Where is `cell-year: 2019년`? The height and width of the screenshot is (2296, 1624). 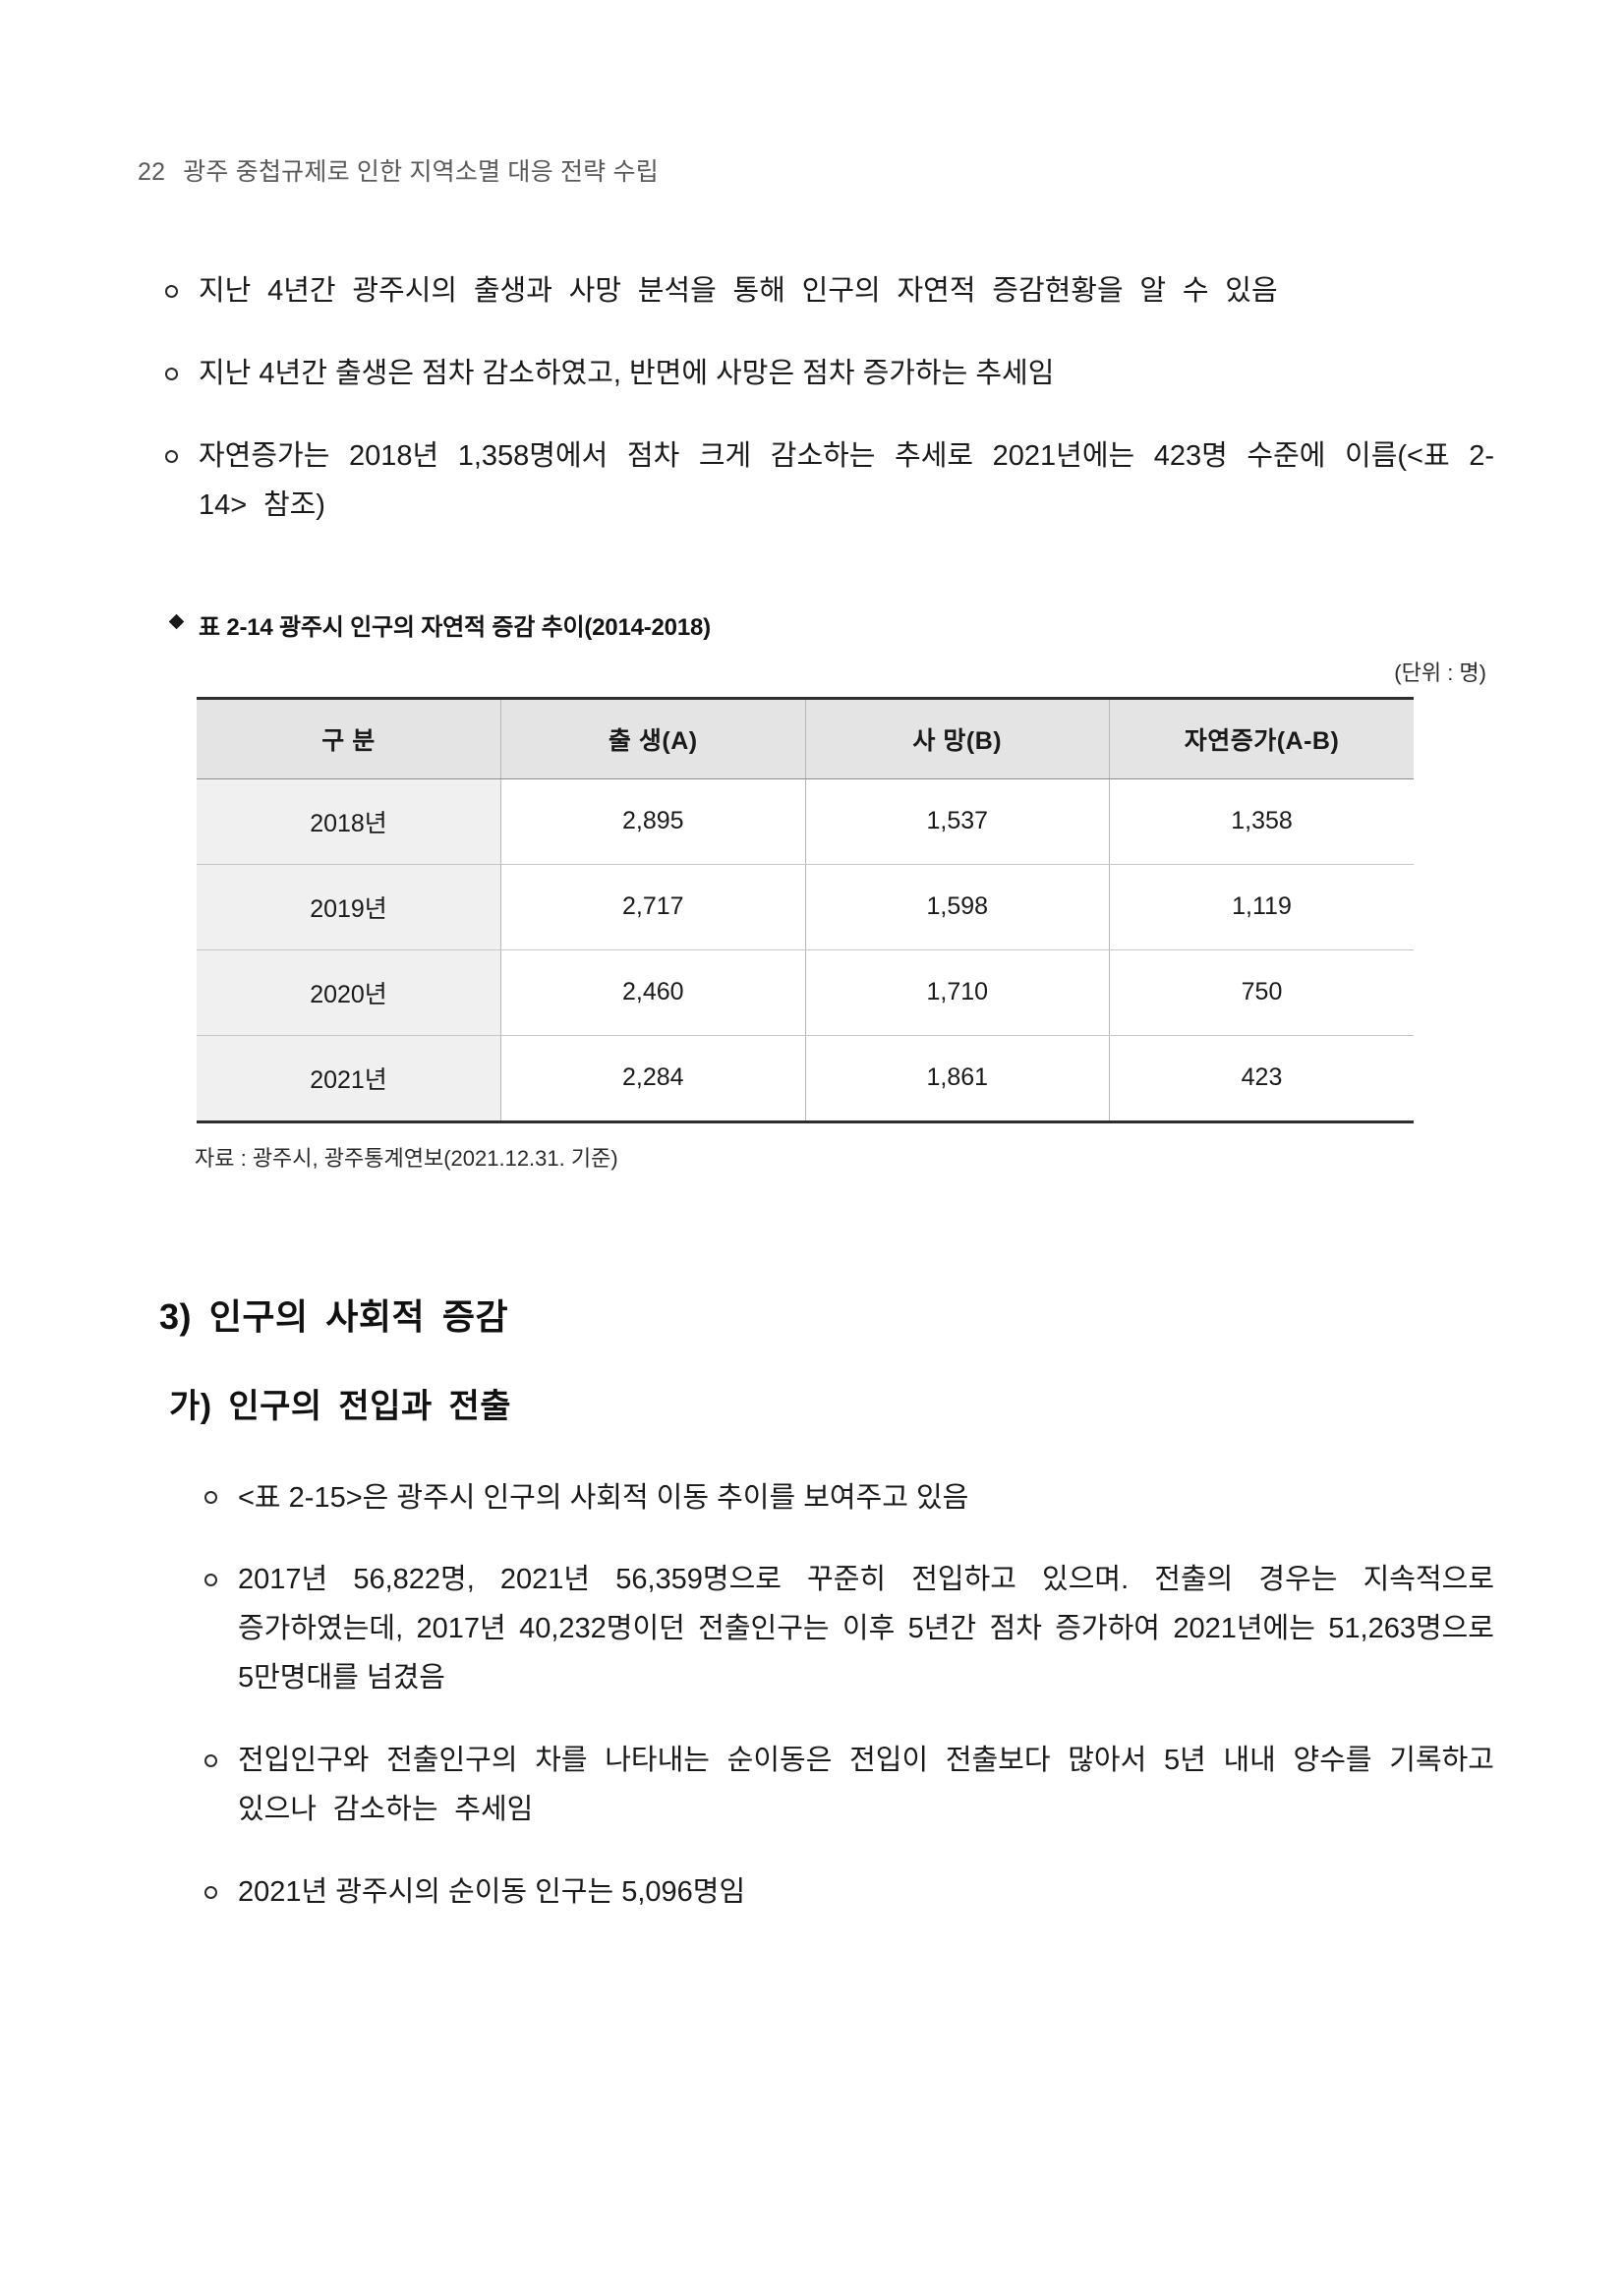 cell-year: 2019년 is located at coordinates (349, 907).